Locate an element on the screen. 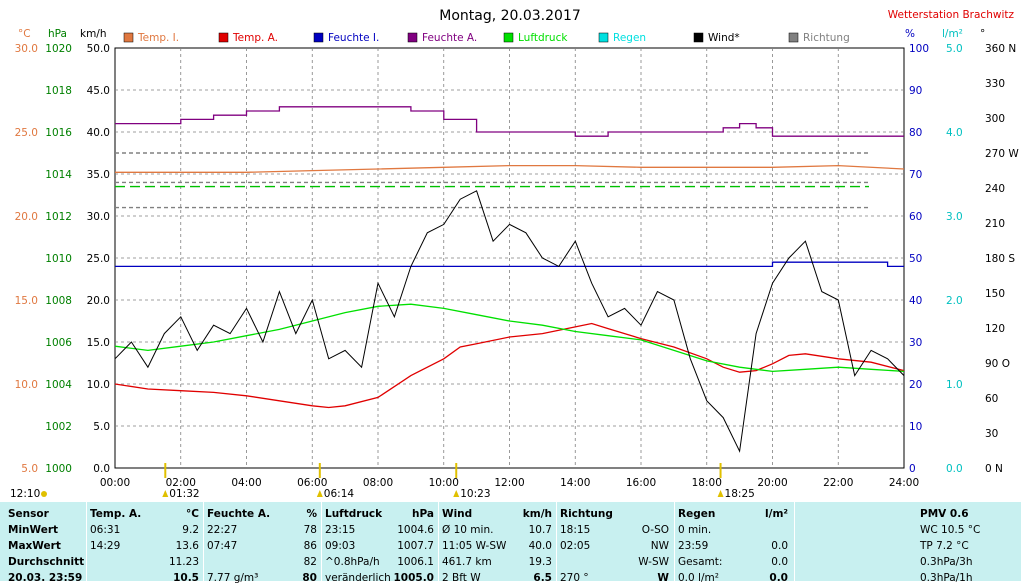  stats-separator-last is located at coordinates (794, 541).